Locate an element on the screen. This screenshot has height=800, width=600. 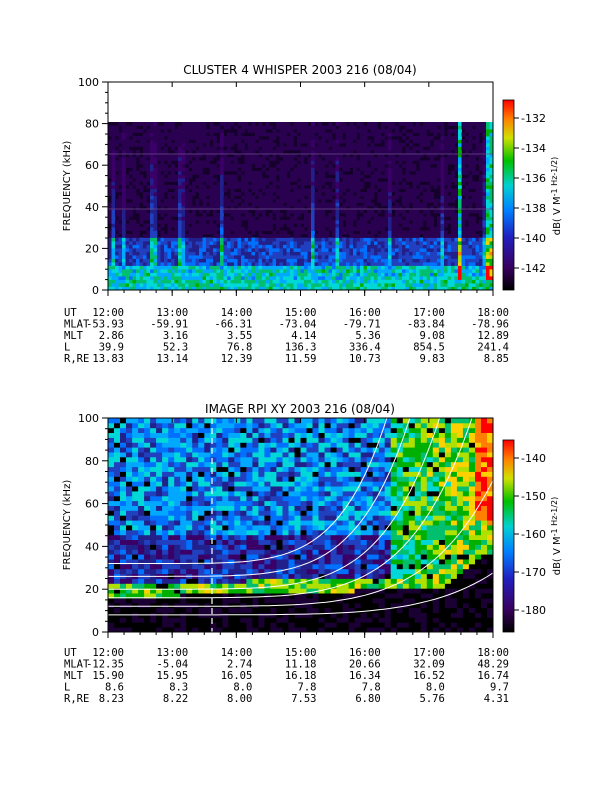
ephemeris-cell: 7.8 is located at coordinates (371, 688).